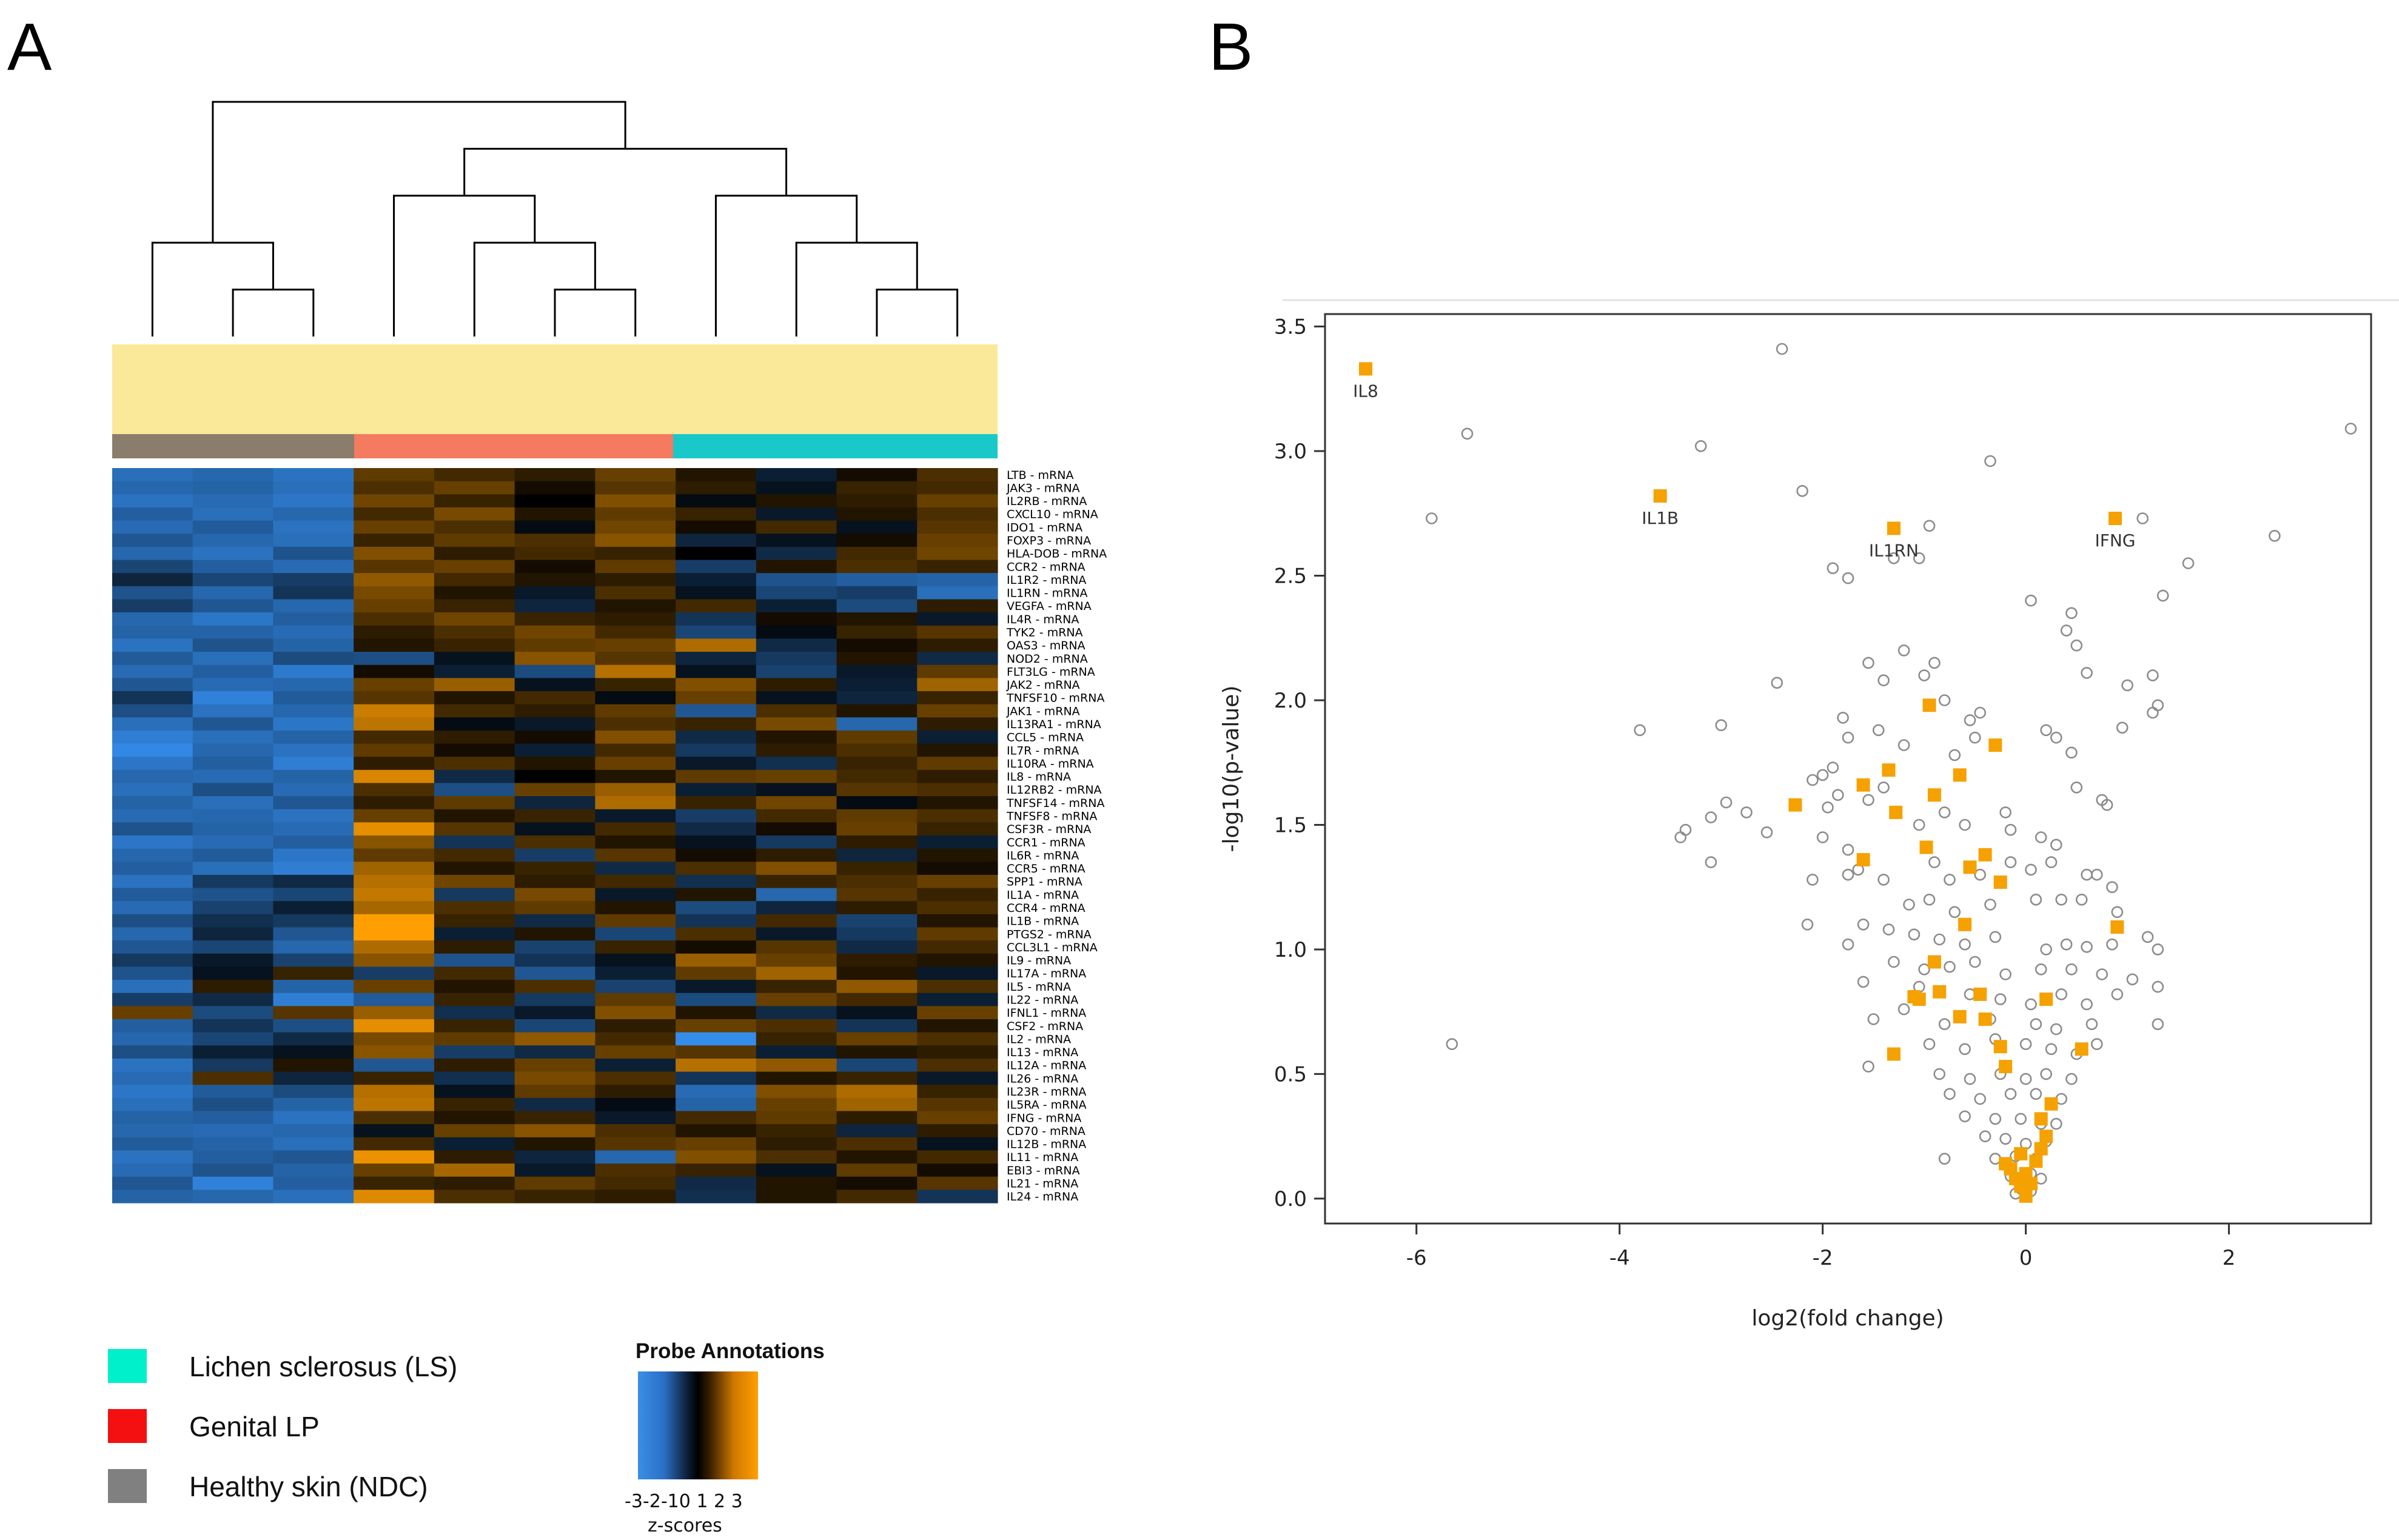 This screenshot has height=1540, width=2399. I want to click on legend-label-lp: Genital LP, so click(254, 1427).